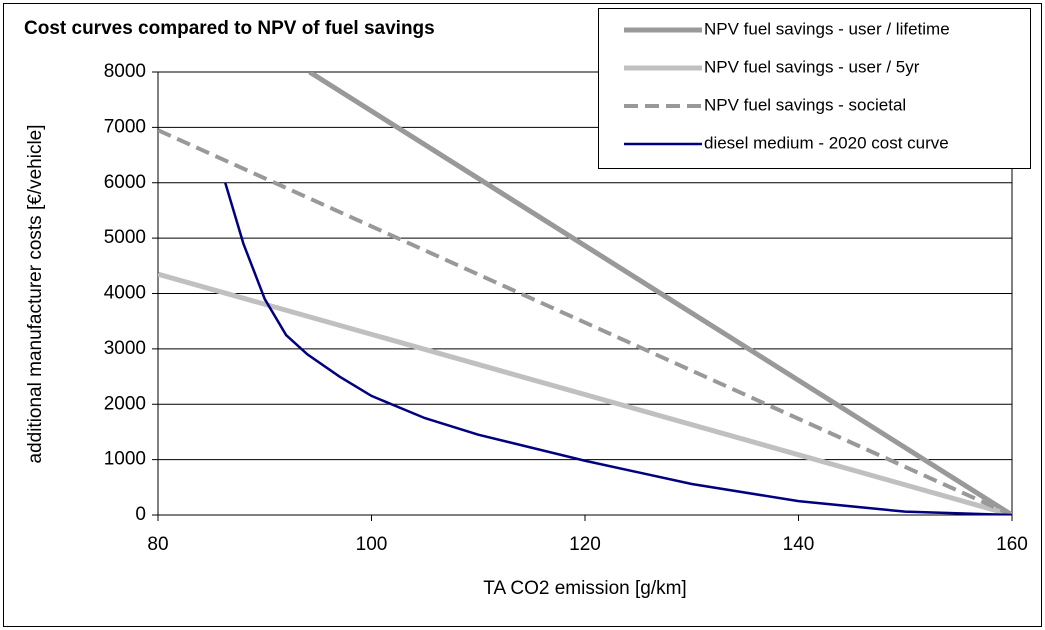 The width and height of the screenshot is (1045, 630). Describe the element at coordinates (799, 544) in the screenshot. I see `x-tick-label: 140` at that location.